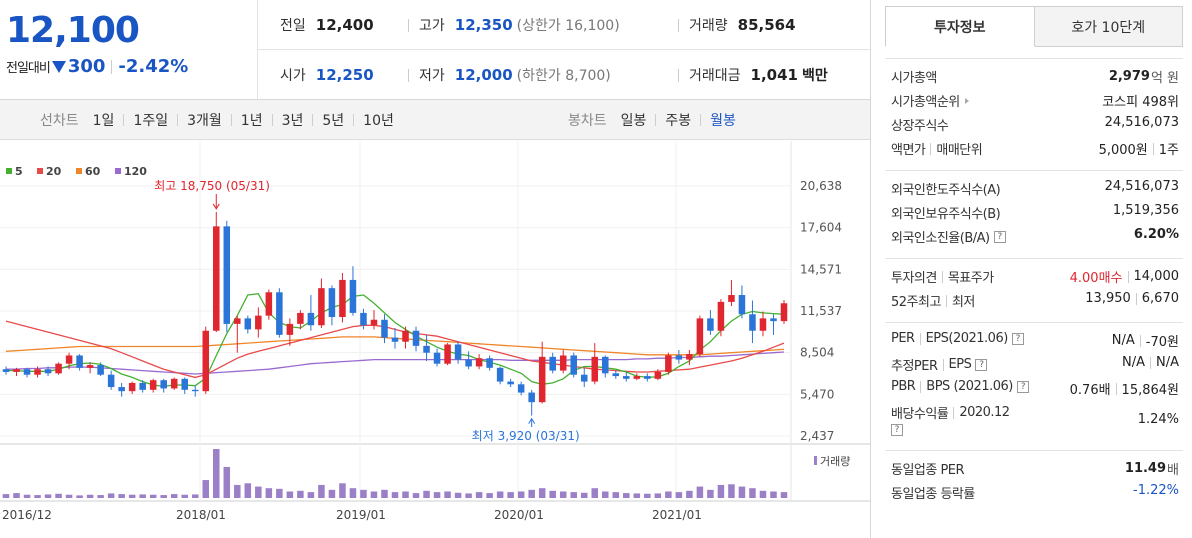 This screenshot has height=538, width=1192. What do you see at coordinates (378, 121) in the screenshot?
I see `period-button: 10년` at bounding box center [378, 121].